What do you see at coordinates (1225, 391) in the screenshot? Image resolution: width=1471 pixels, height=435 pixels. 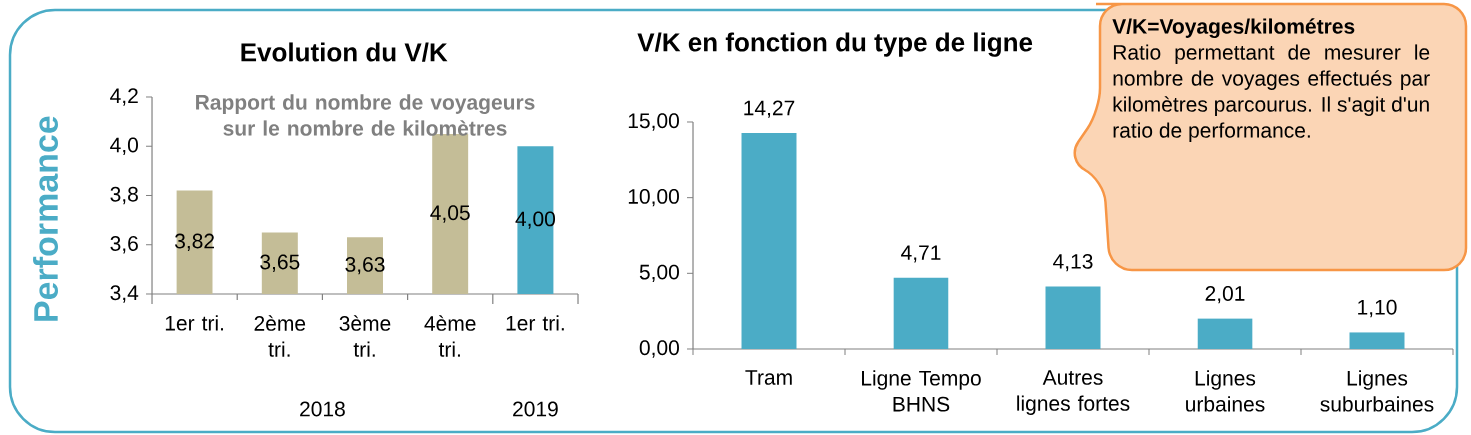 I see `x-tick-label: Lignes urbaines` at bounding box center [1225, 391].